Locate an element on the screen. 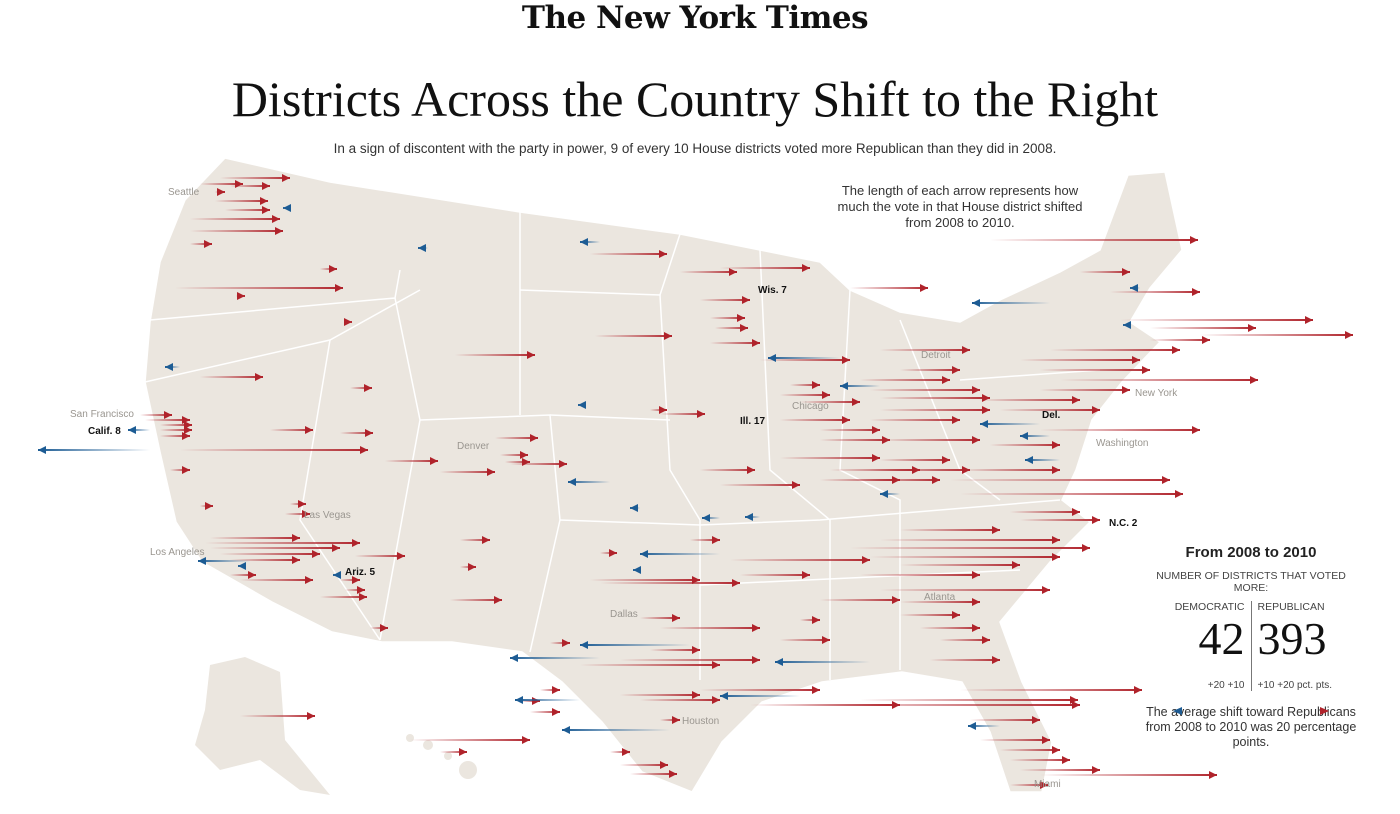 This screenshot has width=1400, height=814. hawaii-shape is located at coordinates (441, 756).